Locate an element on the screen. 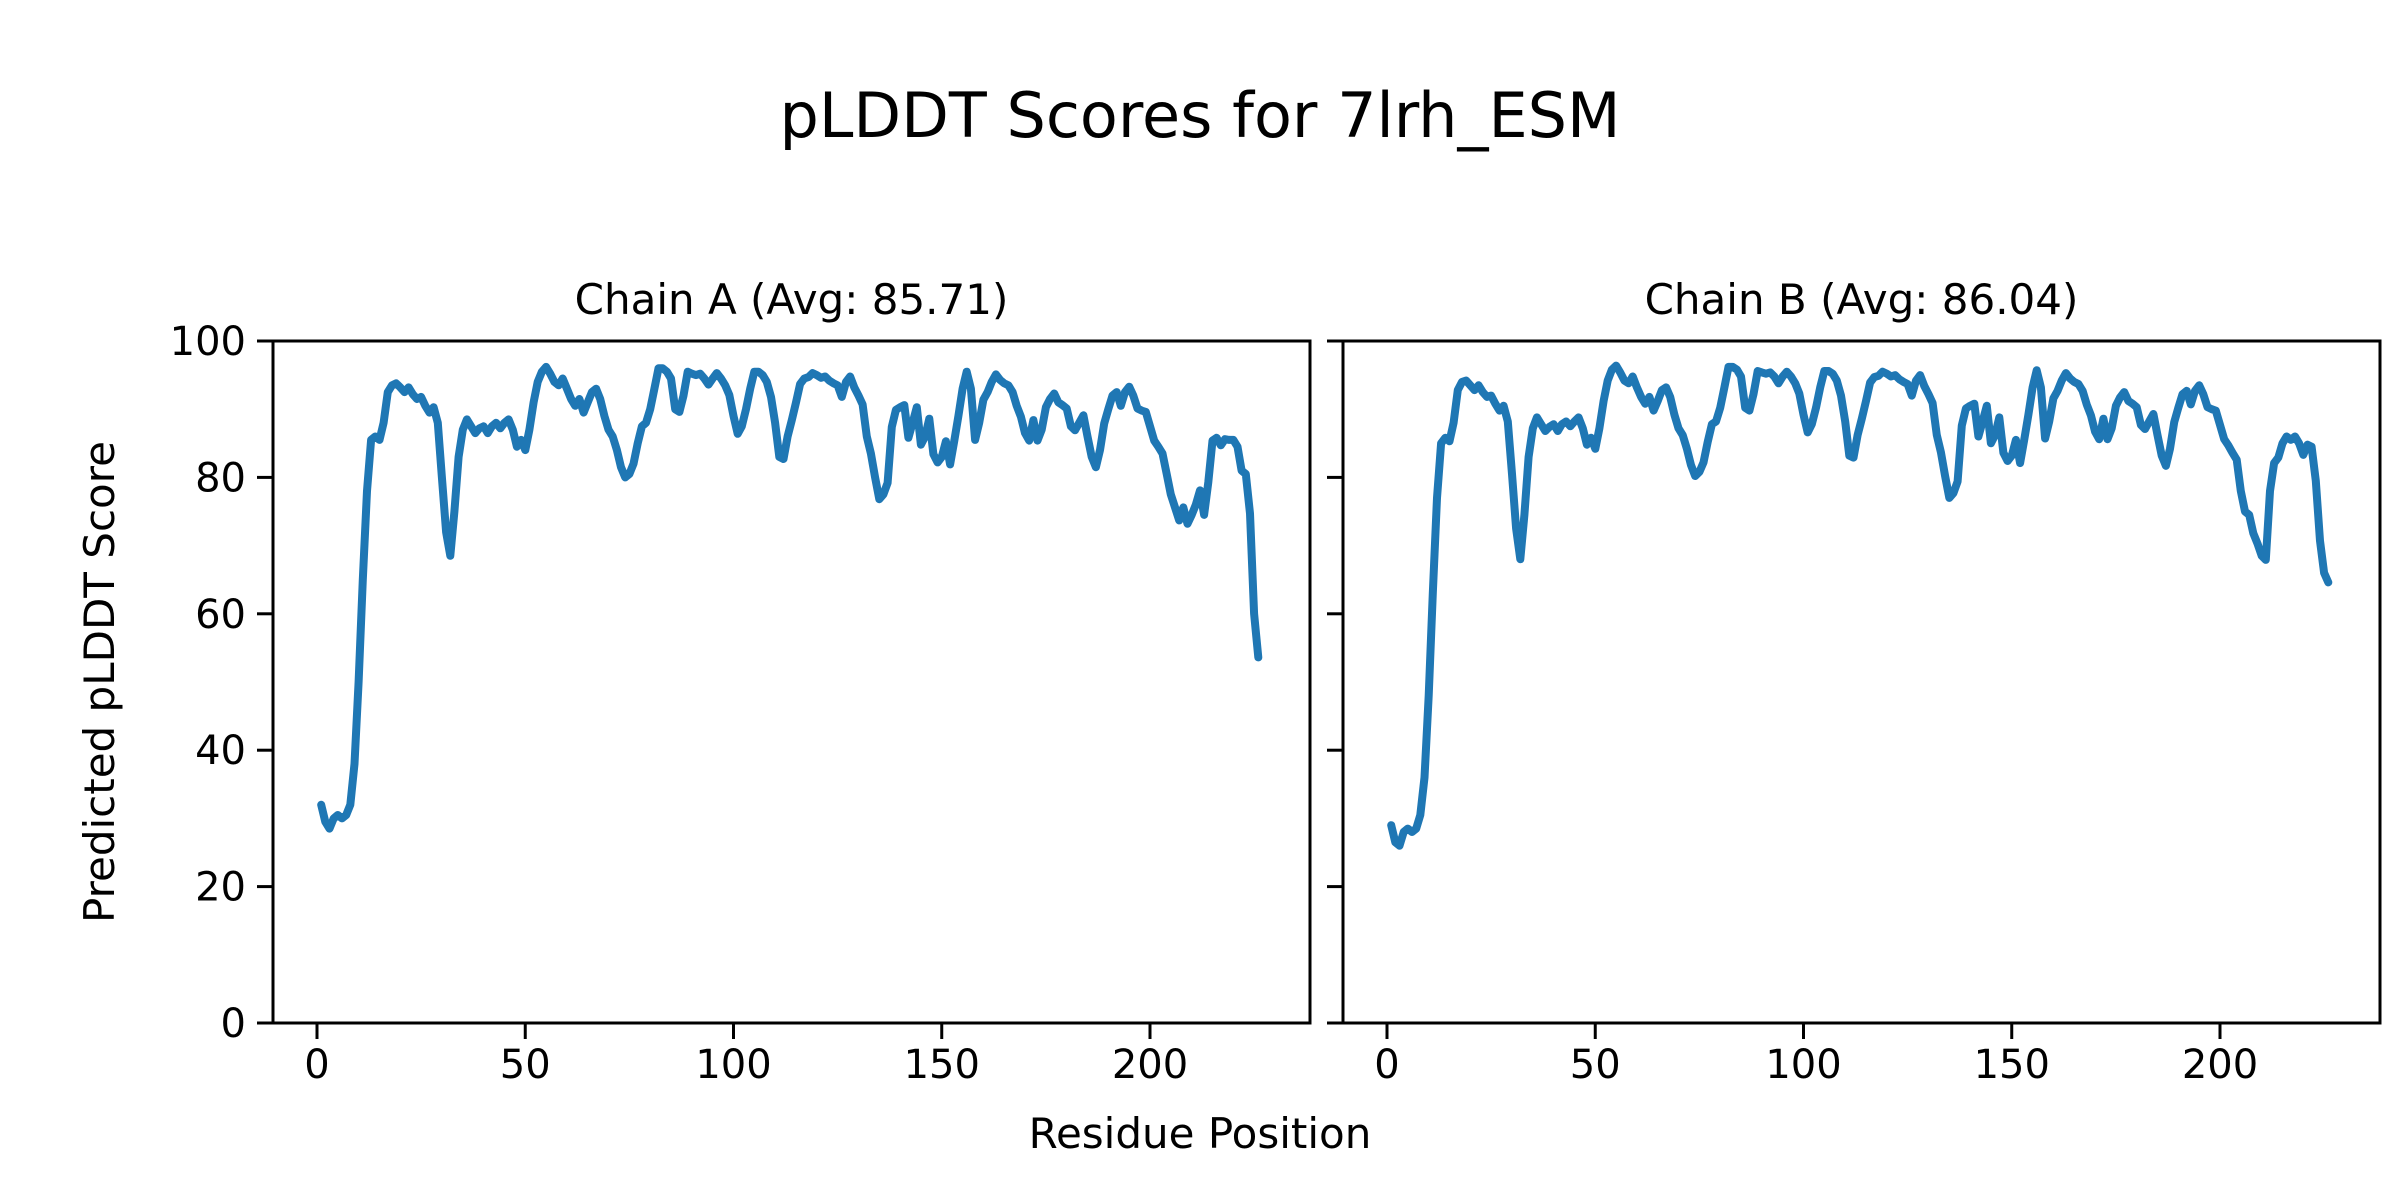  y-tick-label: 100 is located at coordinates (208, 342).